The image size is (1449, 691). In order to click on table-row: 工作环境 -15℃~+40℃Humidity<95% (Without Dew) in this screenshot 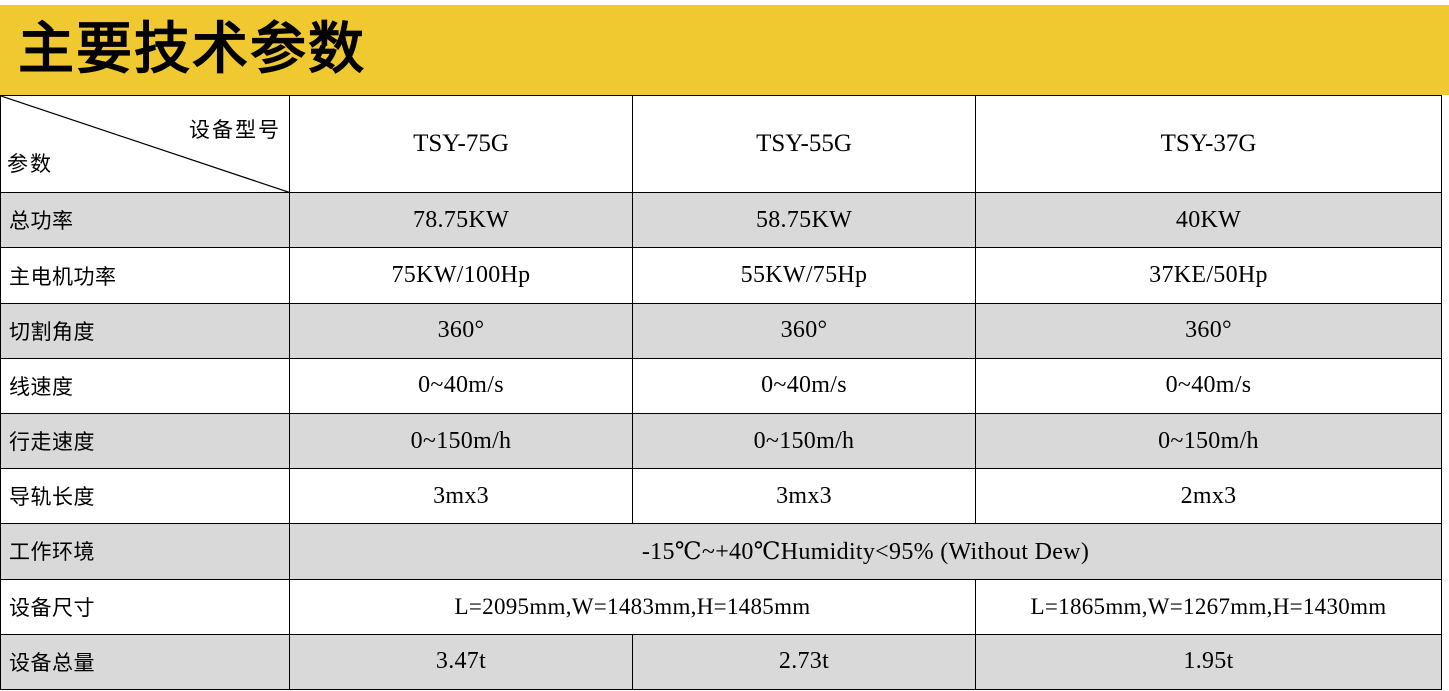, I will do `click(721, 551)`.